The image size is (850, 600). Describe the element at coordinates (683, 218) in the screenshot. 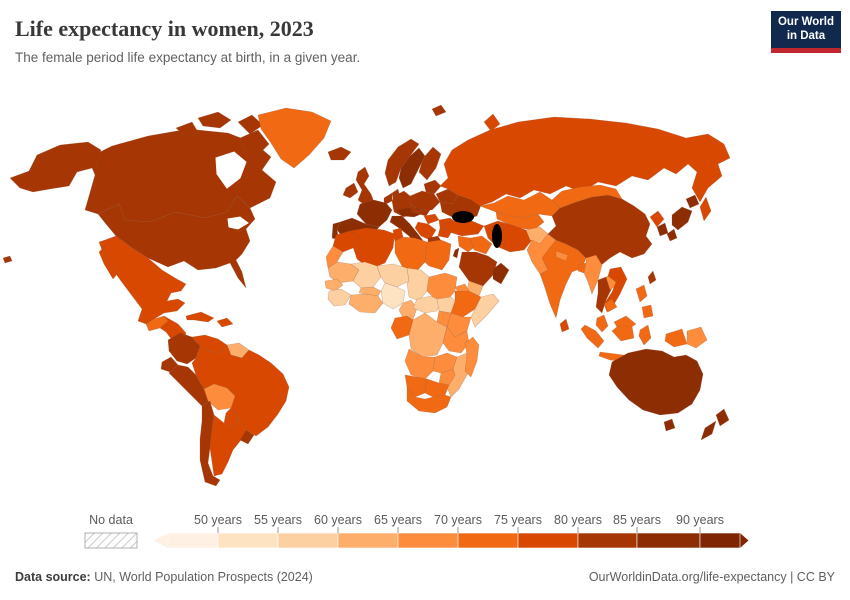

I see `country-japan: Japan: 85-90 years` at that location.